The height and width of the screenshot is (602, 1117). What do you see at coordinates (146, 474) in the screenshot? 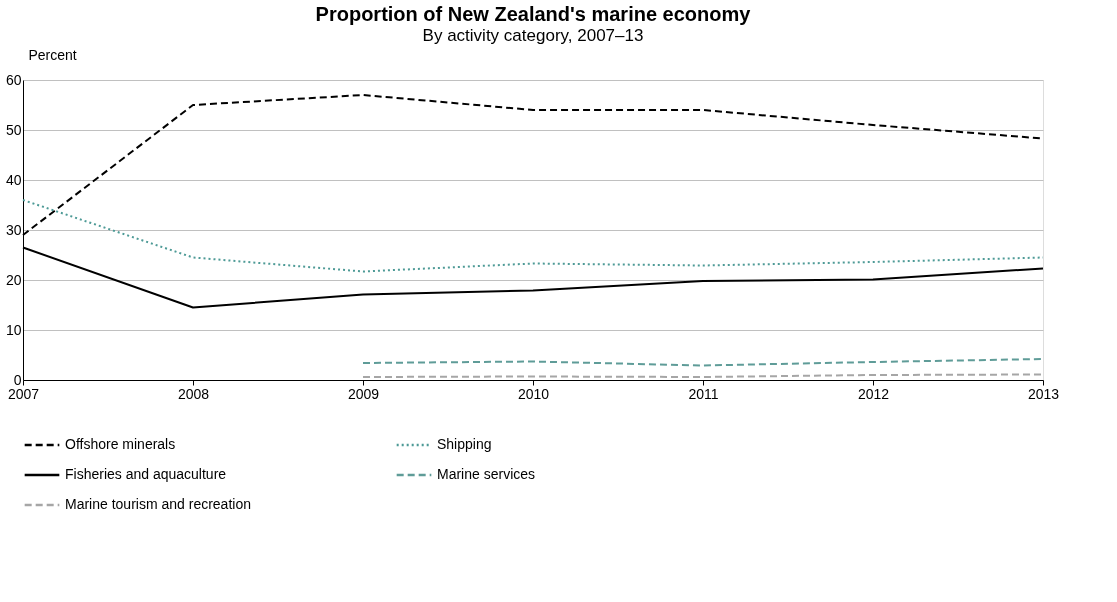
I see `legend-label: Fisheries and aquaculture` at bounding box center [146, 474].